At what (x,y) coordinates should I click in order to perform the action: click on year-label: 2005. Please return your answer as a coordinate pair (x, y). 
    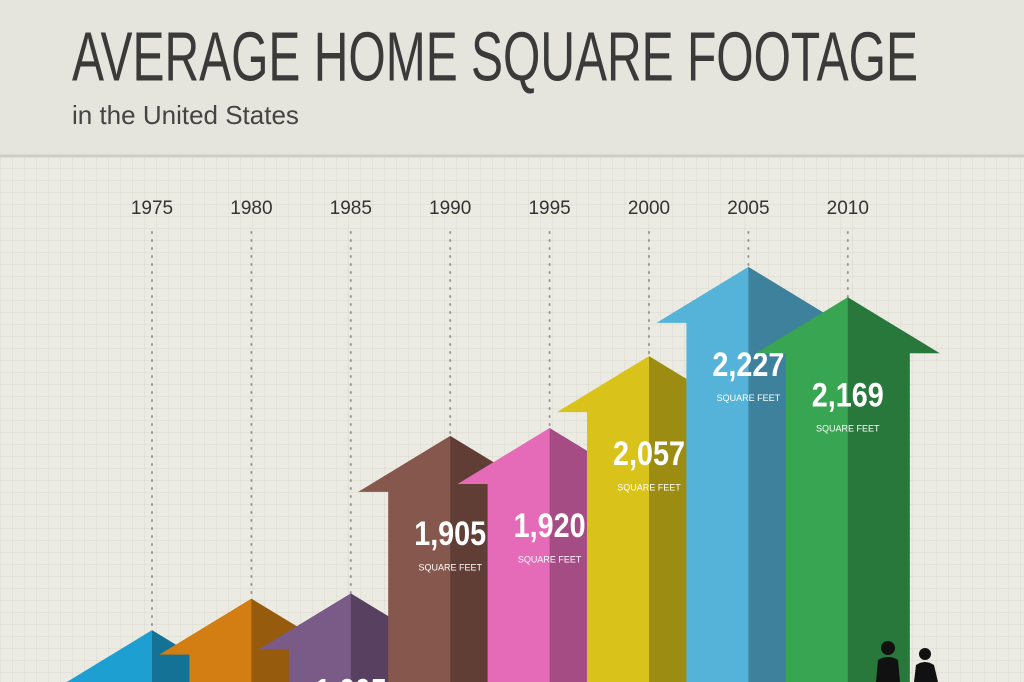
    Looking at the image, I should click on (748, 208).